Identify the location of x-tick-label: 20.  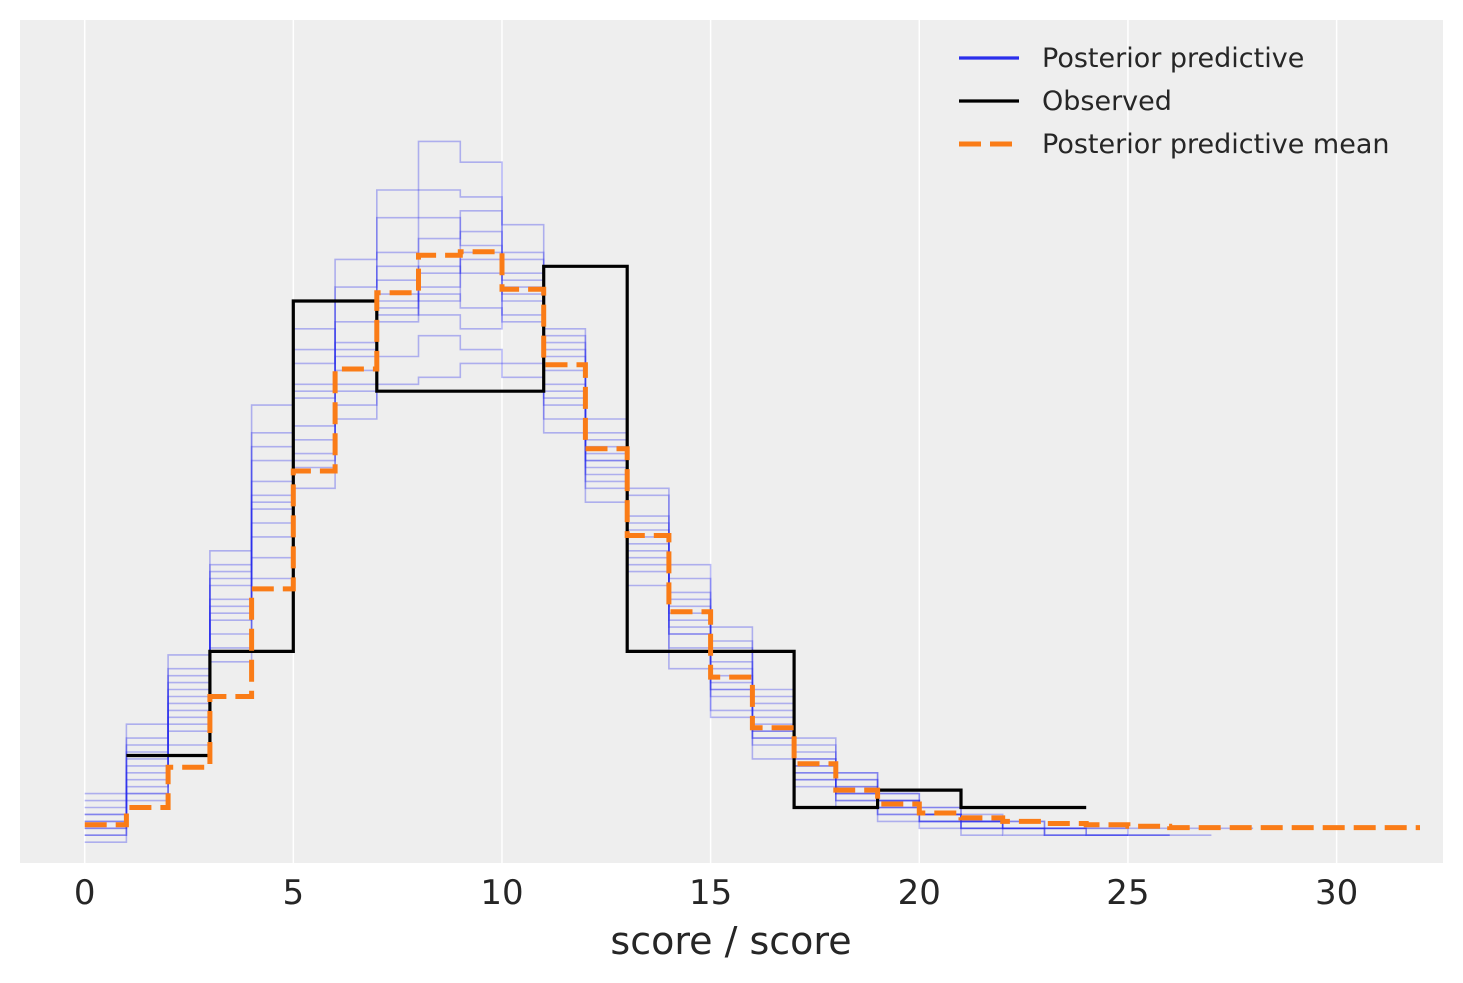
(919, 893).